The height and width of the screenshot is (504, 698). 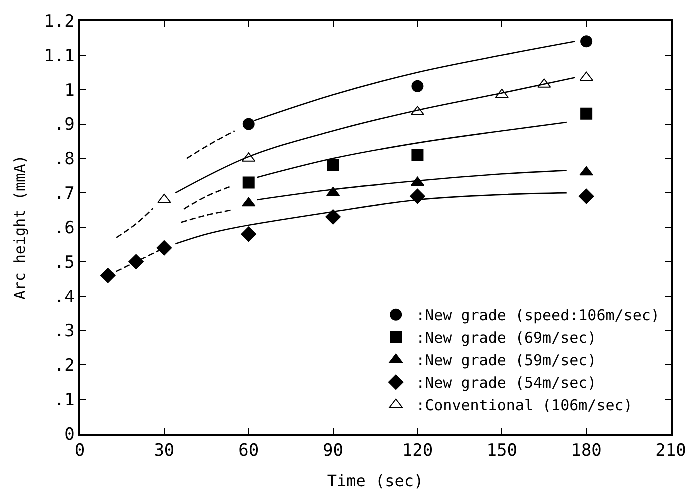 I want to click on x-tick-label: 180, so click(x=586, y=451).